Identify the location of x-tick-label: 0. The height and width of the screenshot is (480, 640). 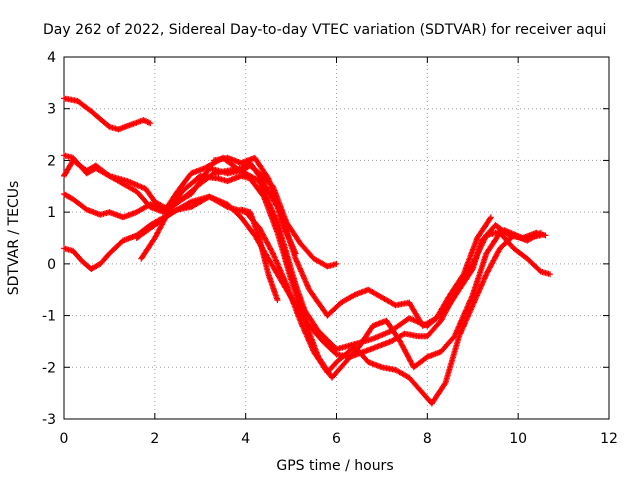
(64, 439).